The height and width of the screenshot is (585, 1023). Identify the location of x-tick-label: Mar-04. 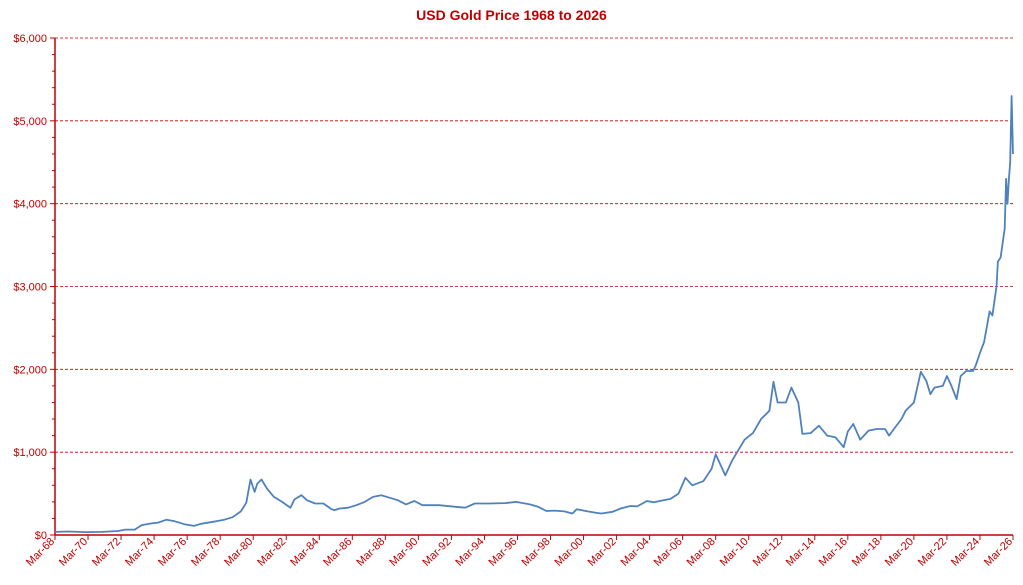
(635, 552).